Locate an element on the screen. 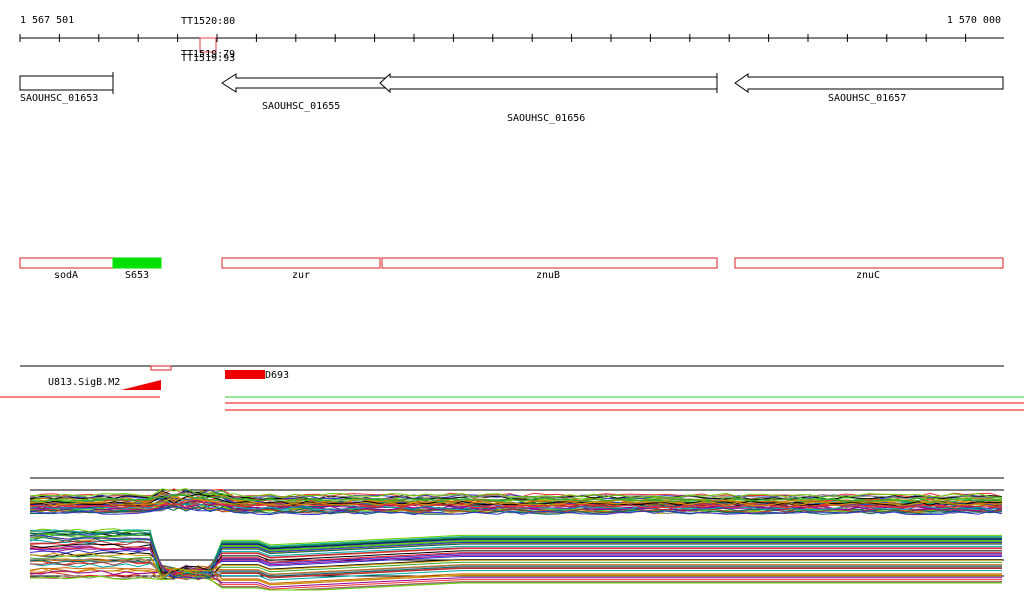  reg-label: D693 is located at coordinates (277, 375).